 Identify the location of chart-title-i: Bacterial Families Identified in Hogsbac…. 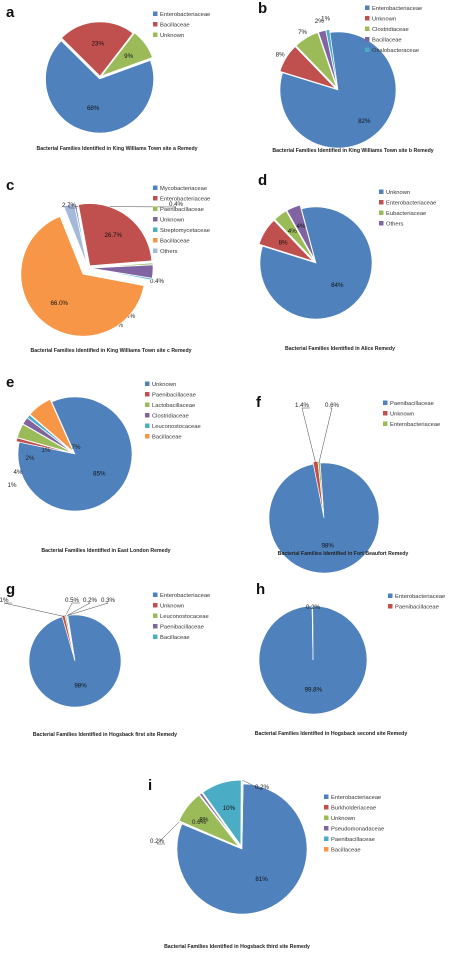
(237, 947).